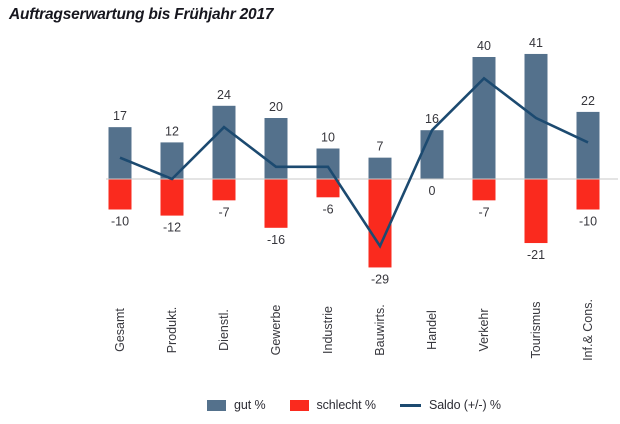  What do you see at coordinates (464, 405) in the screenshot?
I see `legend-label-saldo: Saldo (+/-) %` at bounding box center [464, 405].